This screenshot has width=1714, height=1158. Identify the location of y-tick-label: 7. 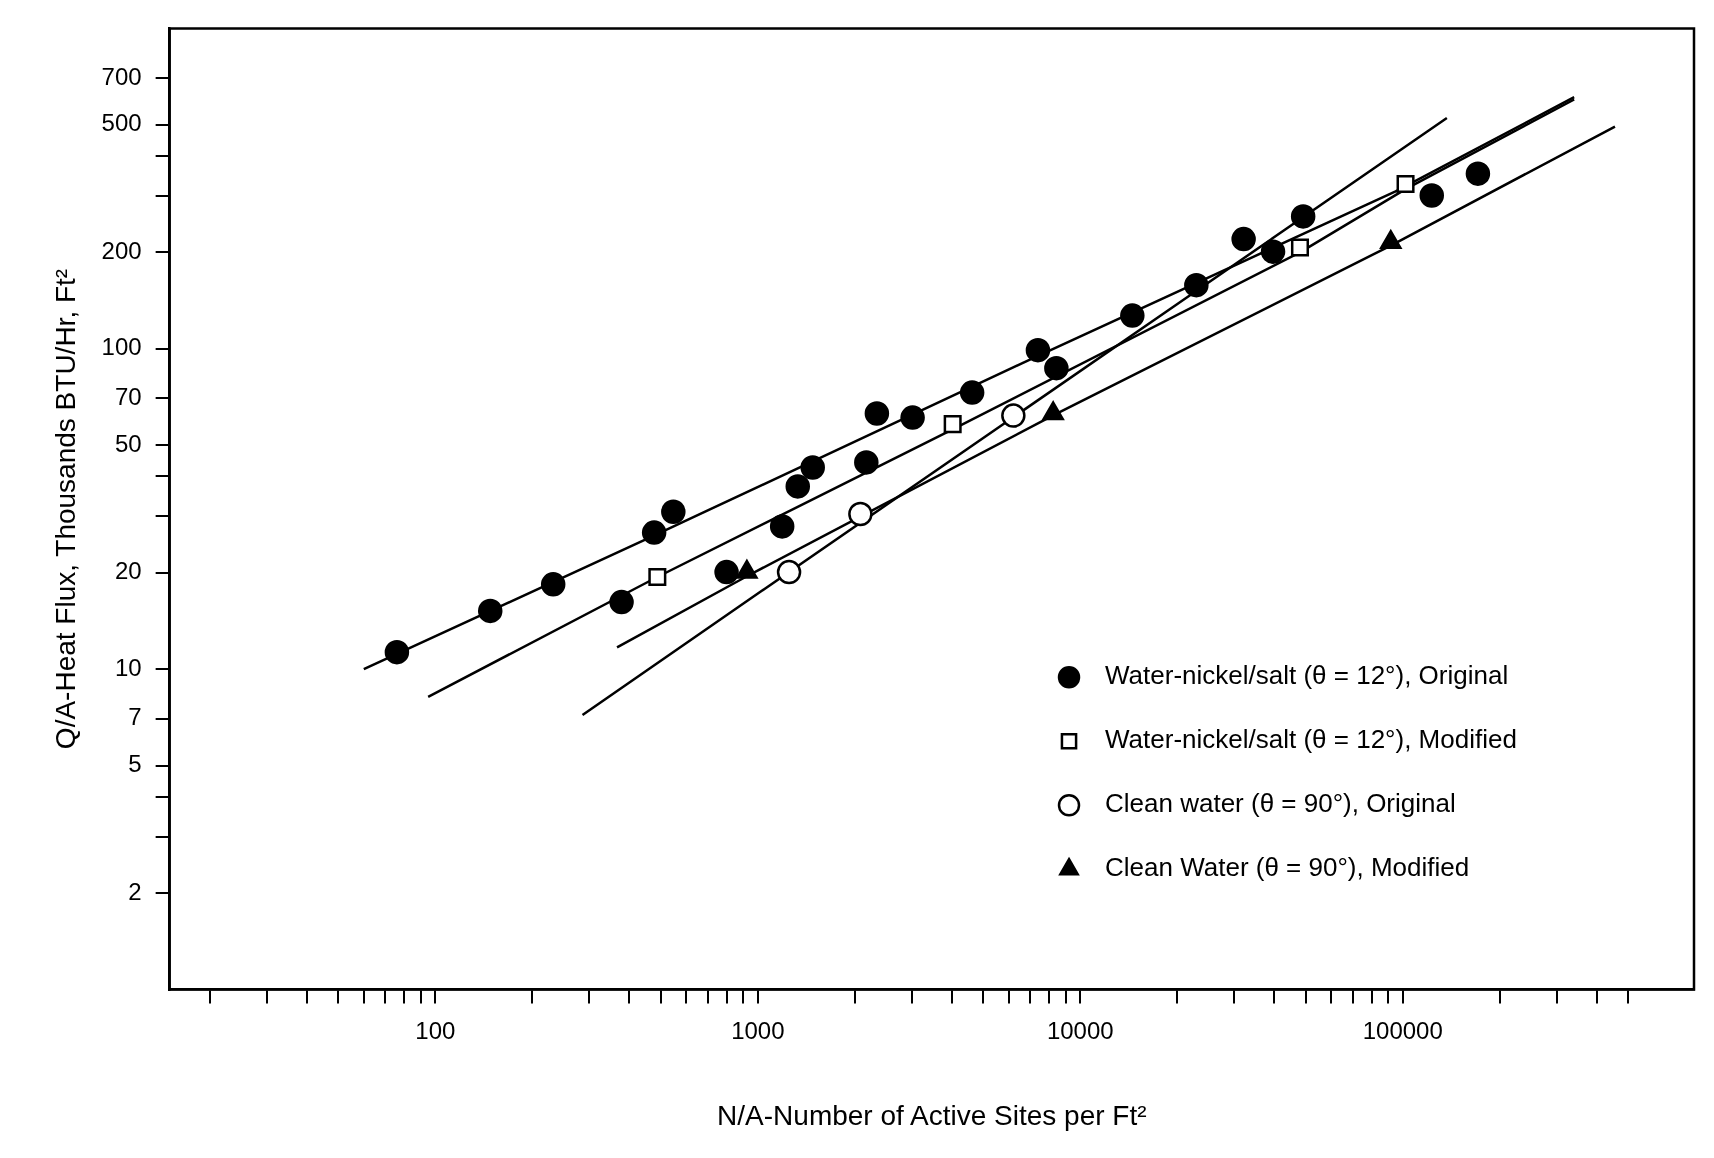
(135, 717).